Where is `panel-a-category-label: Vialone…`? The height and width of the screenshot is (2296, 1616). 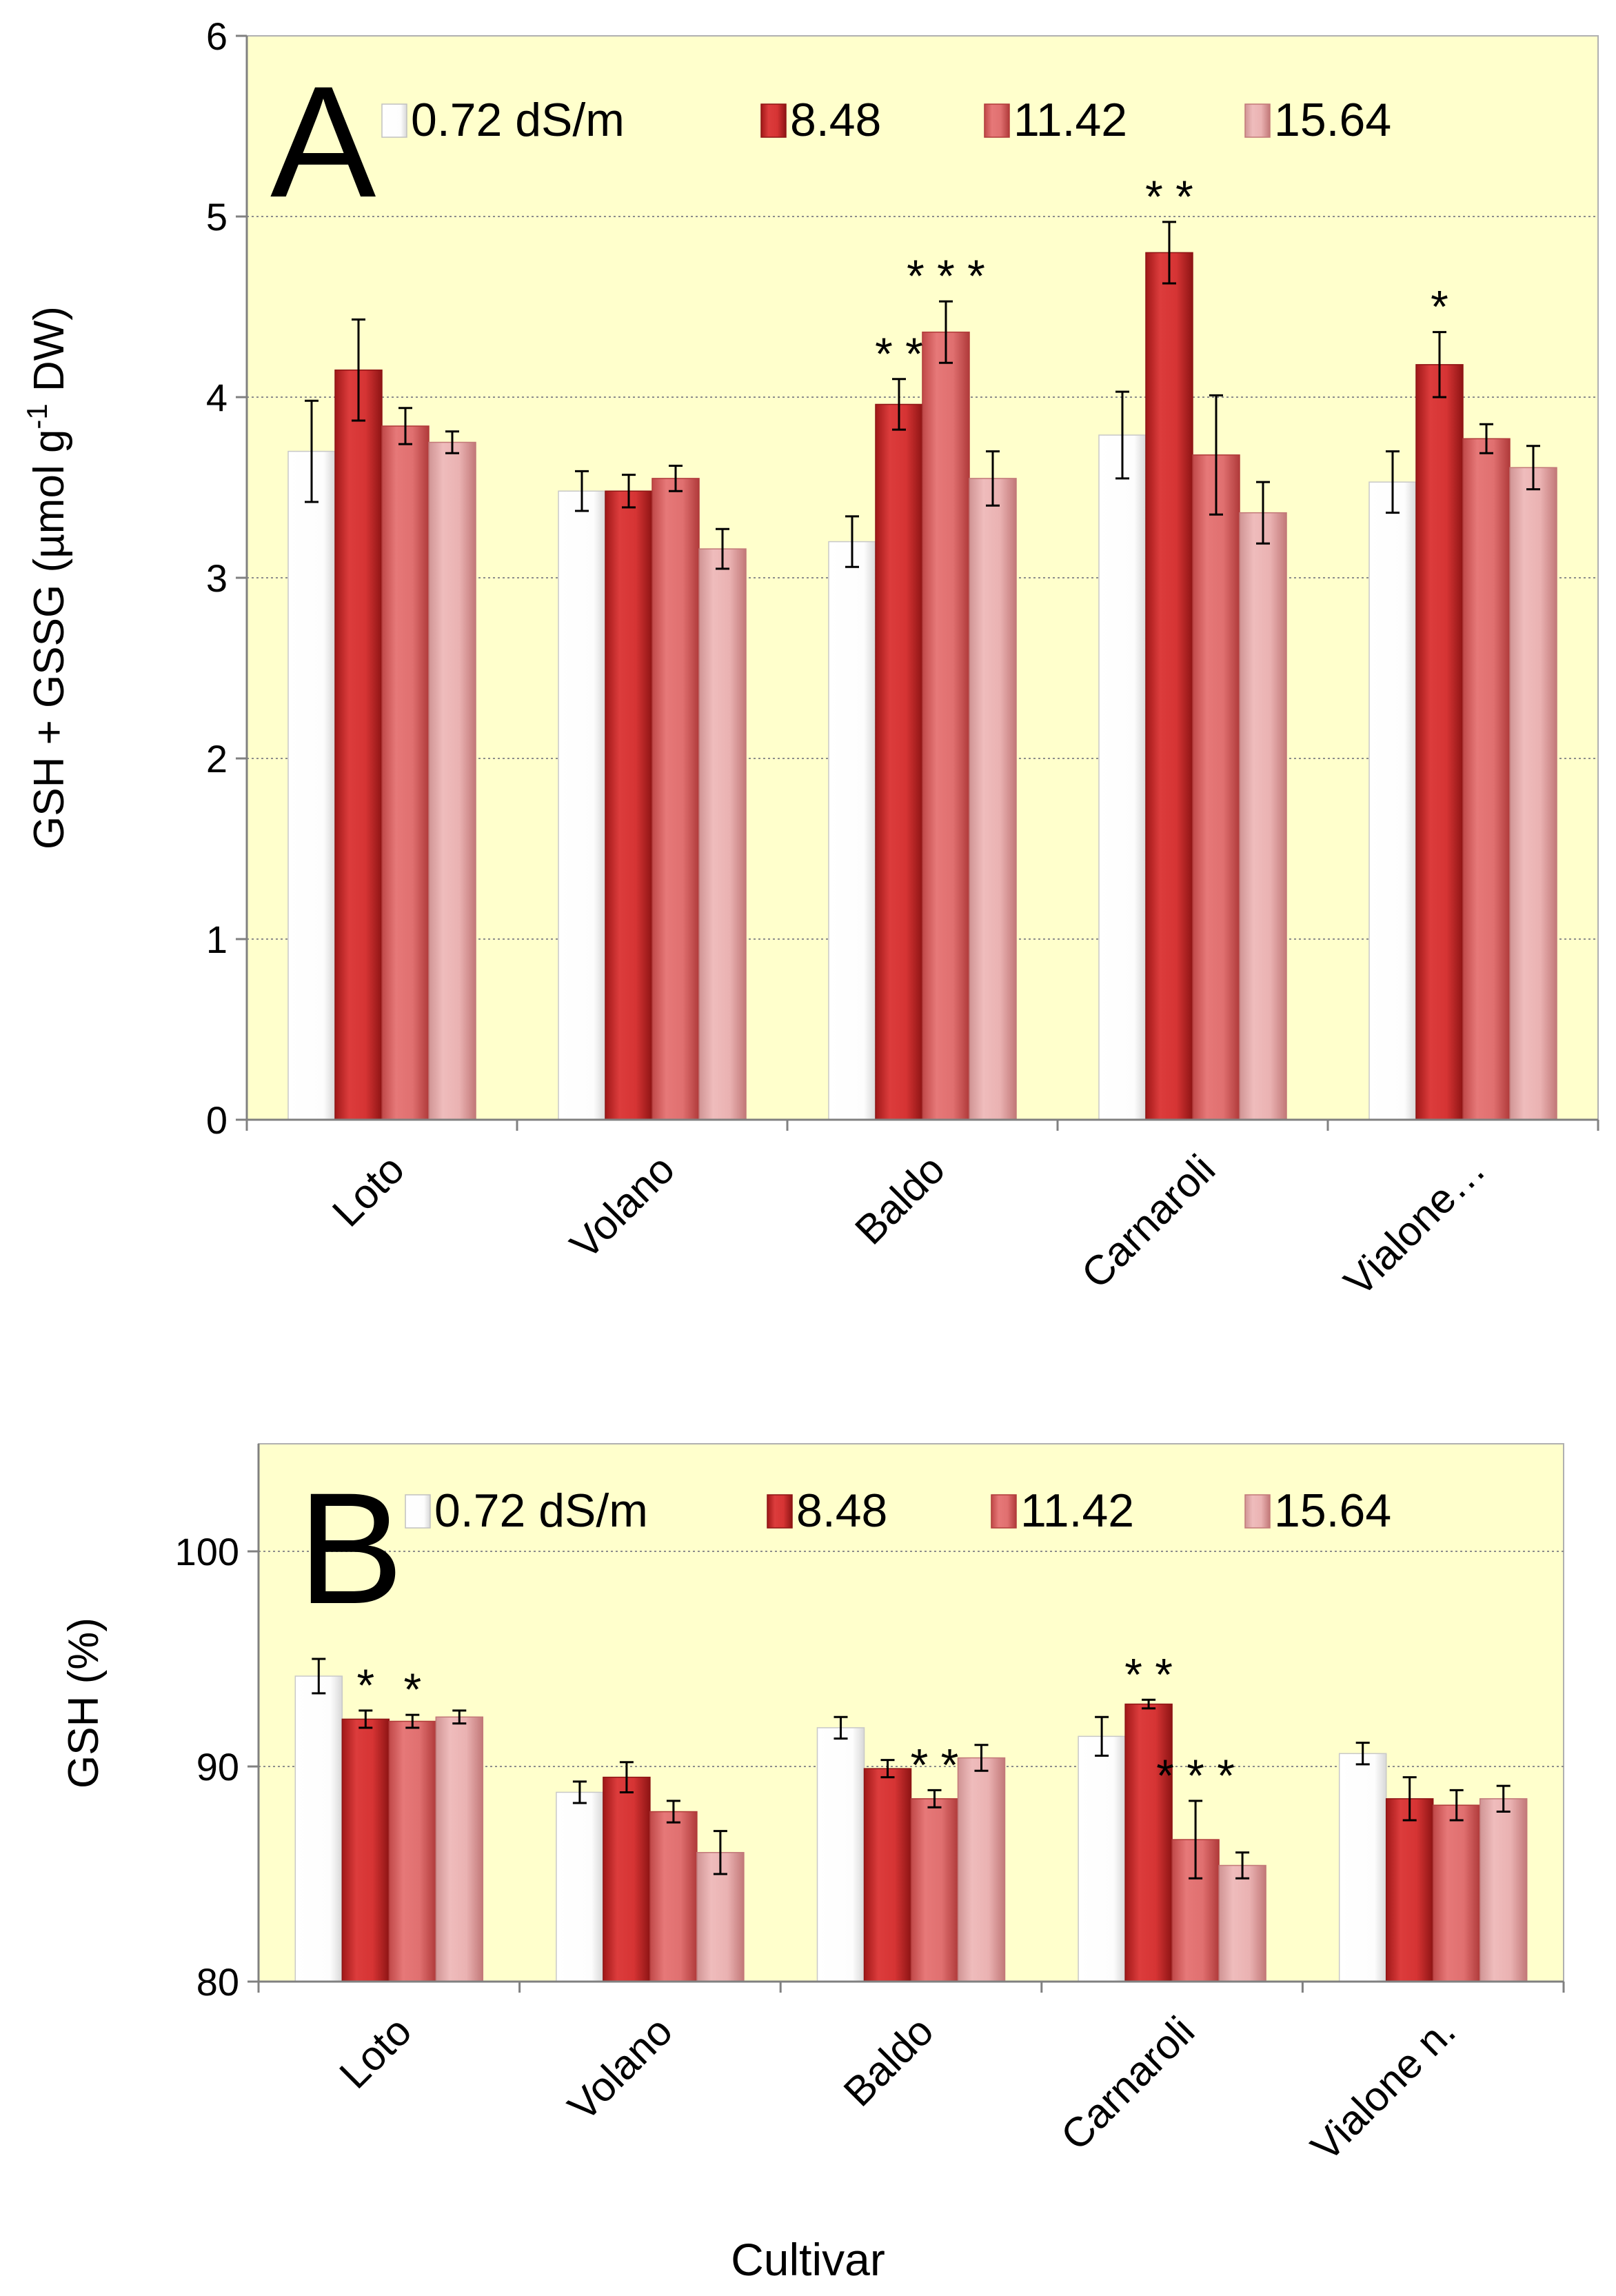 panel-a-category-label: Vialone… is located at coordinates (1415, 1225).